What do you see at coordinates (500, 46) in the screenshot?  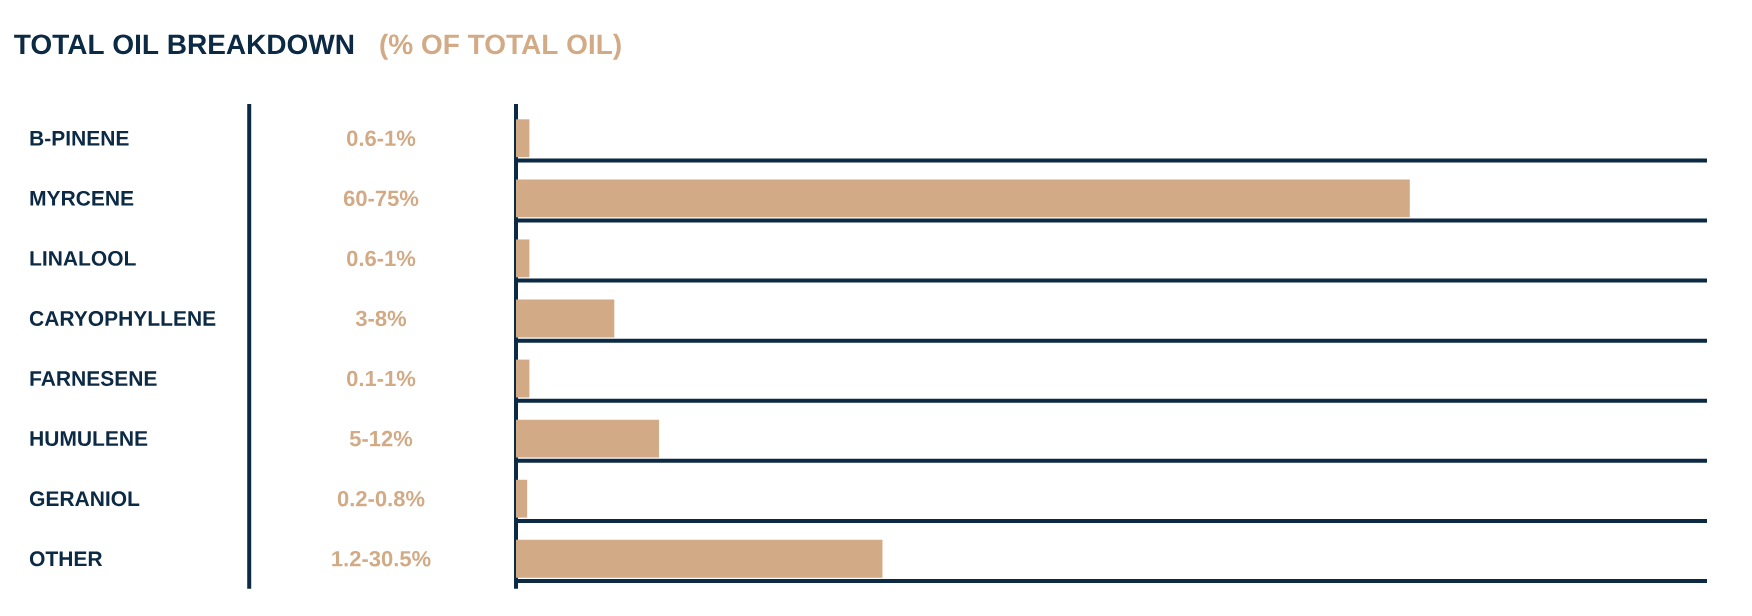 I see `chart-subtitle: (% OF TOTAL OIL)` at bounding box center [500, 46].